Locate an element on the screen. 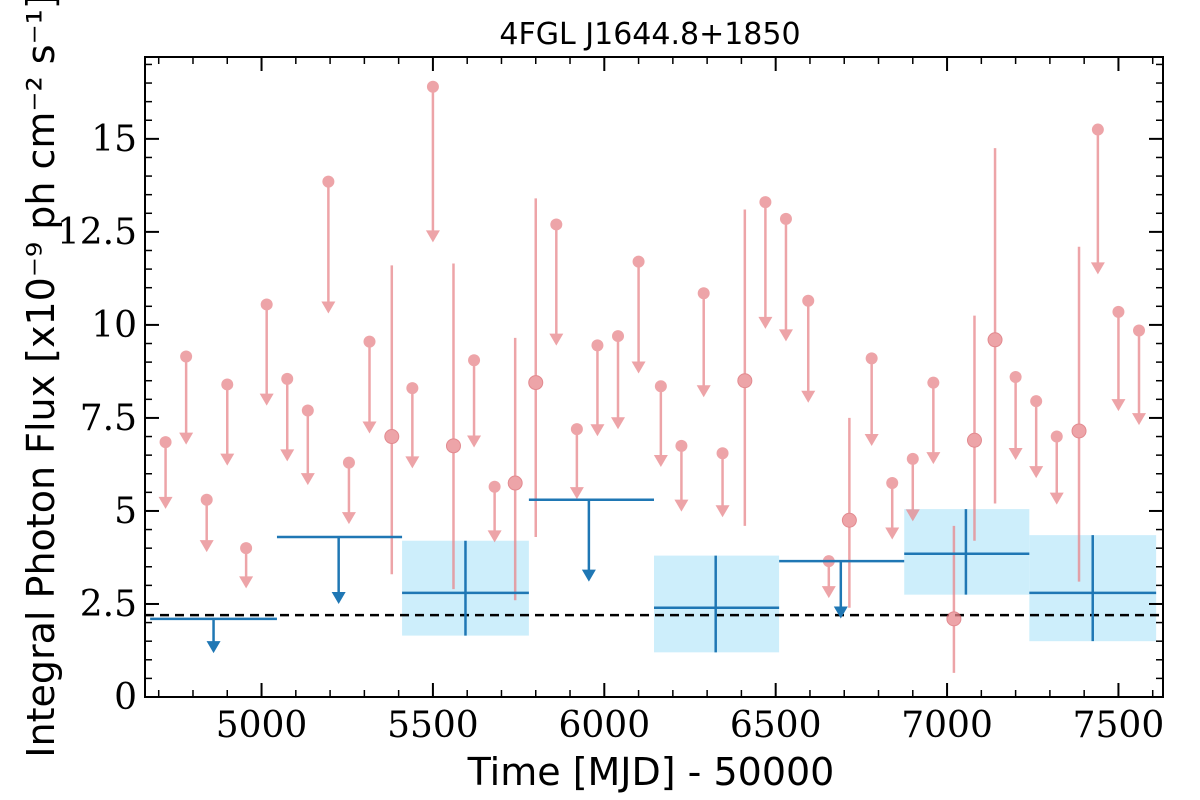 The height and width of the screenshot is (800, 1200). yearly-detection is located at coordinates (465, 588).